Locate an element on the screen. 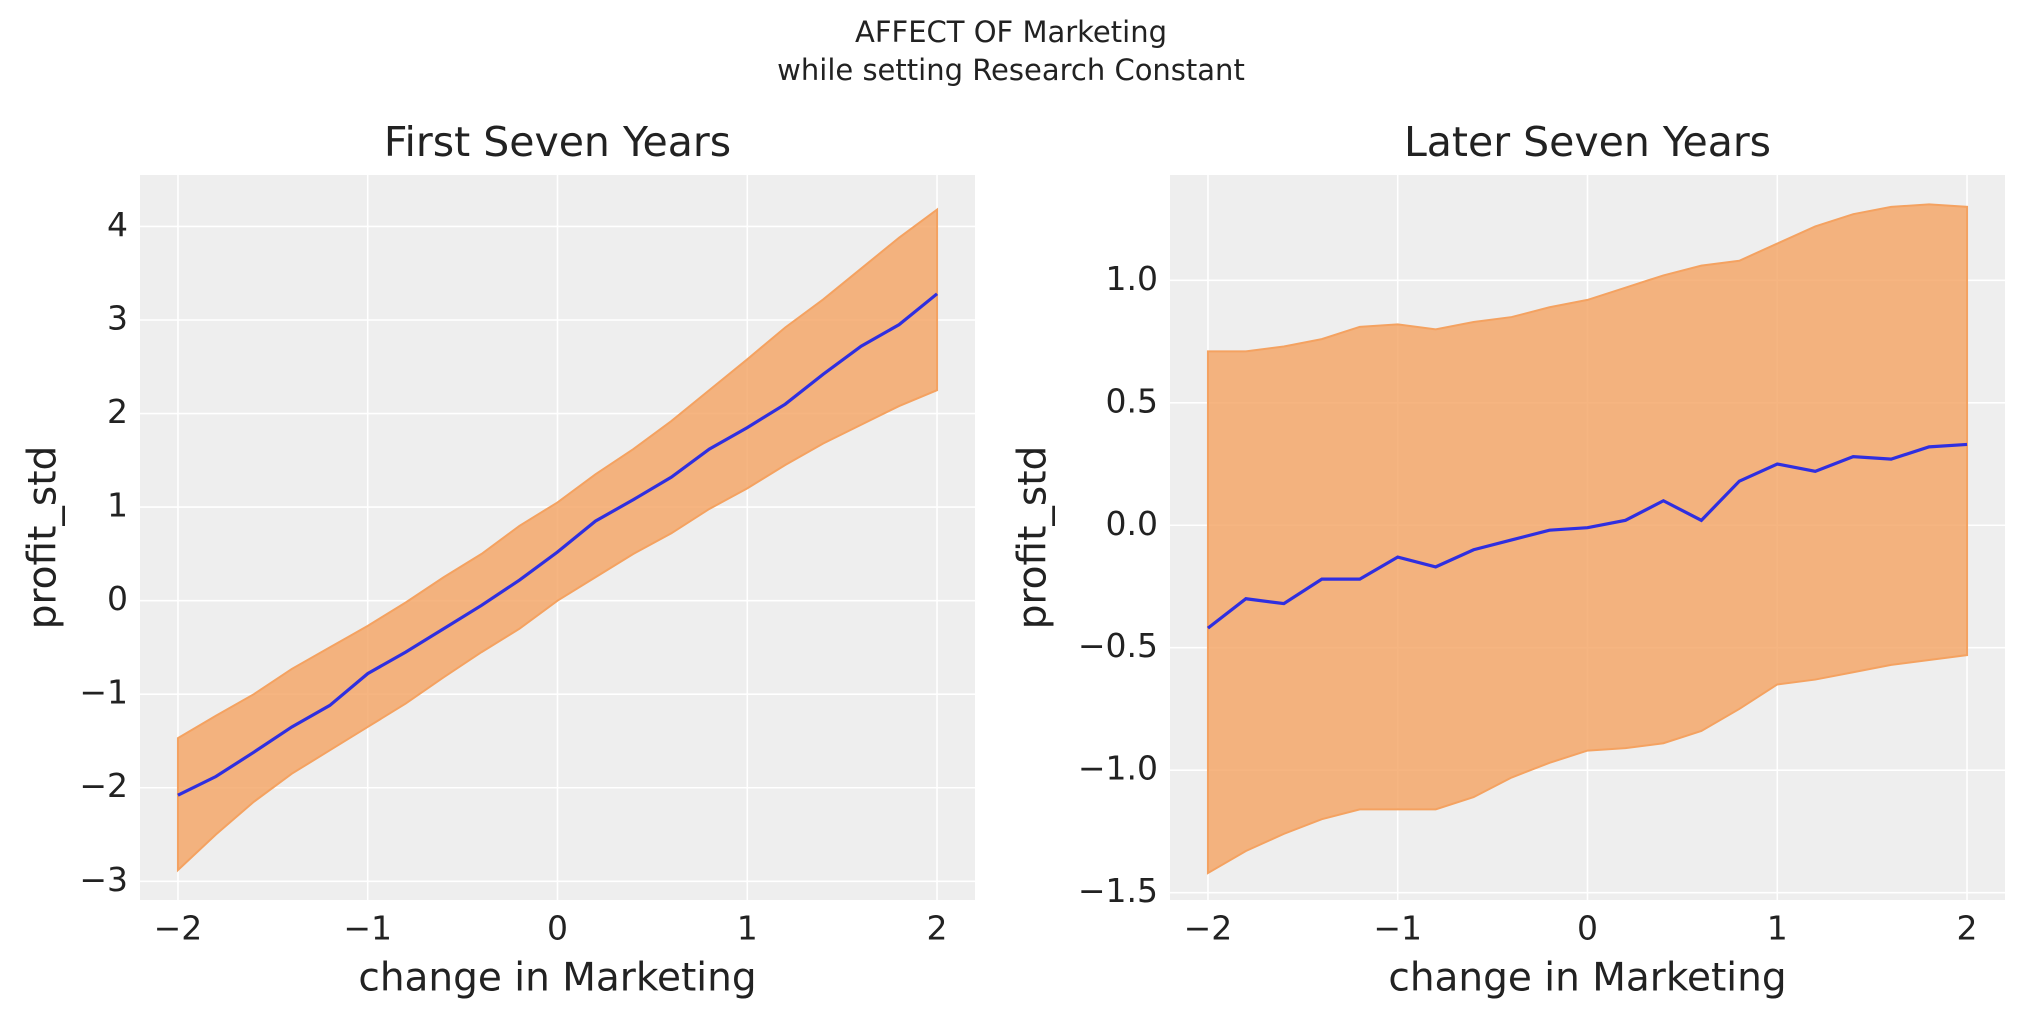 The height and width of the screenshot is (1023, 2023). line is located at coordinates (1587, 536).